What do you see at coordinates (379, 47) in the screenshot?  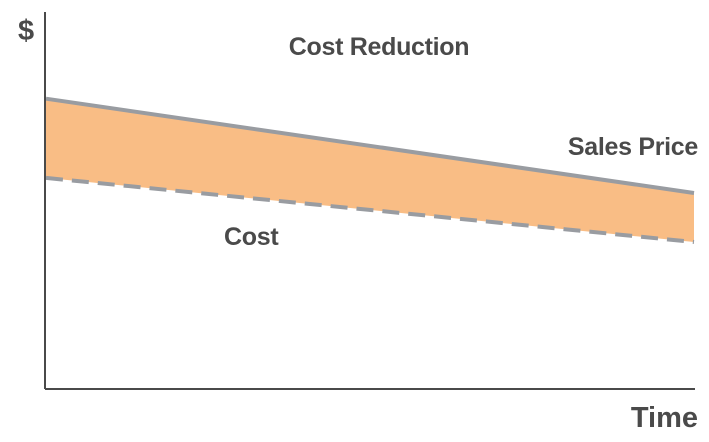 I see `chart-title: Cost Reduction` at bounding box center [379, 47].